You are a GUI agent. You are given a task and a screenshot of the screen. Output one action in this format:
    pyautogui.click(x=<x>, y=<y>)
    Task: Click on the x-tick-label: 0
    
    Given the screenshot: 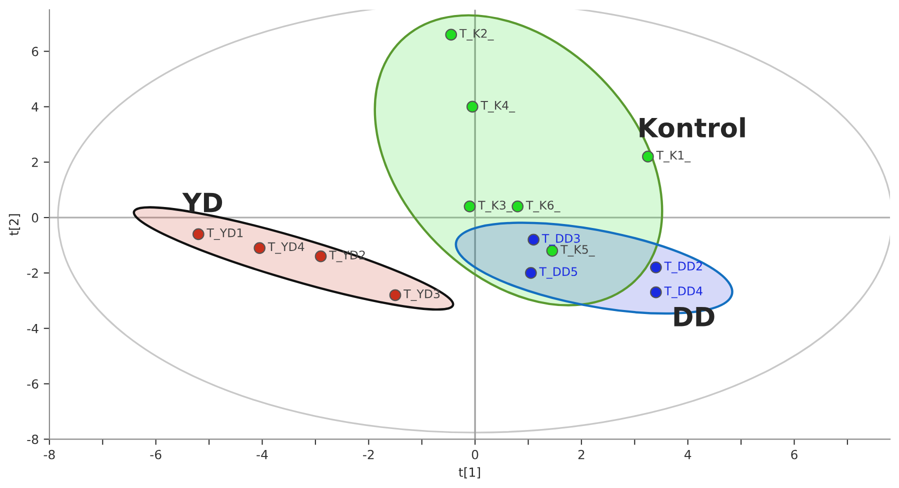 What is the action you would take?
    pyautogui.click(x=475, y=455)
    